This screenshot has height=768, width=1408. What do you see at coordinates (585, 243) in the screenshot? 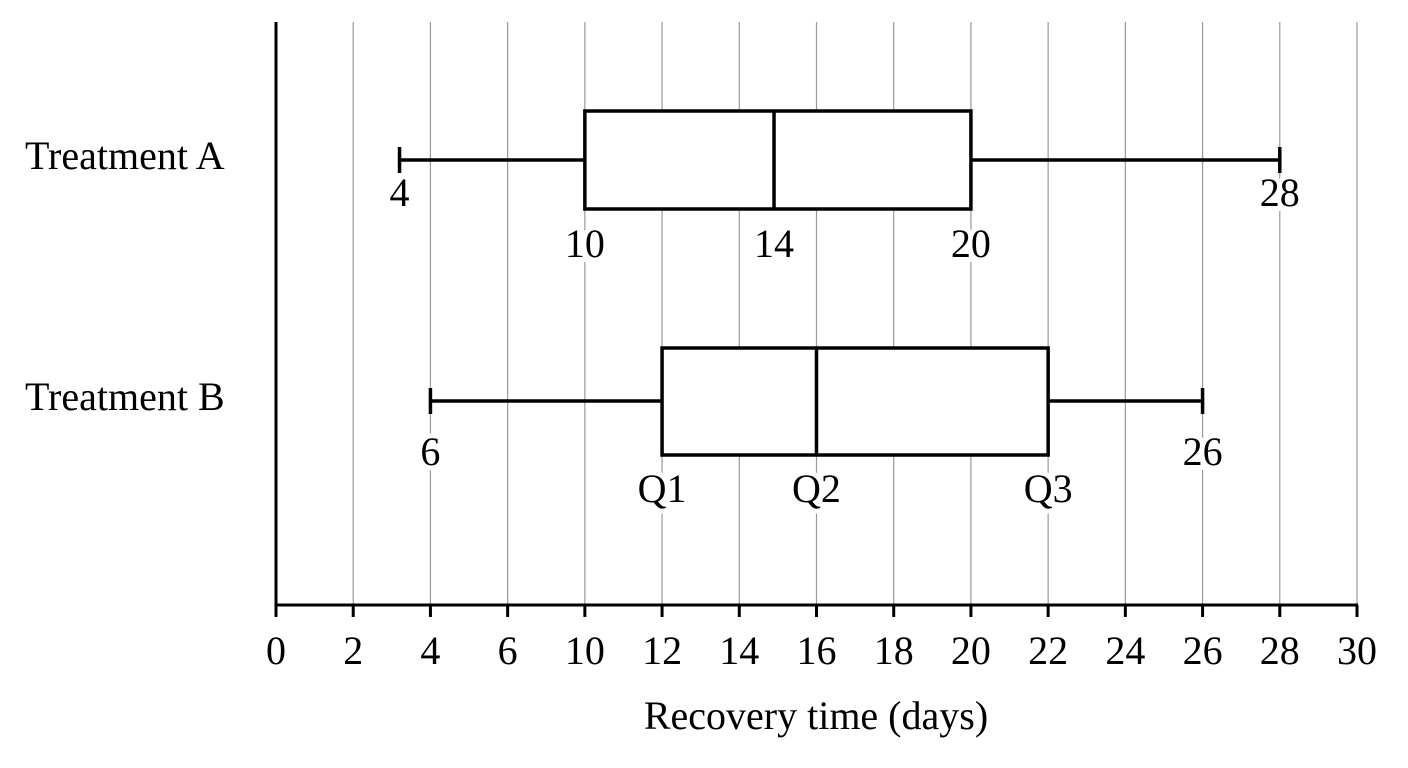
I see `value-label: 10` at bounding box center [585, 243].